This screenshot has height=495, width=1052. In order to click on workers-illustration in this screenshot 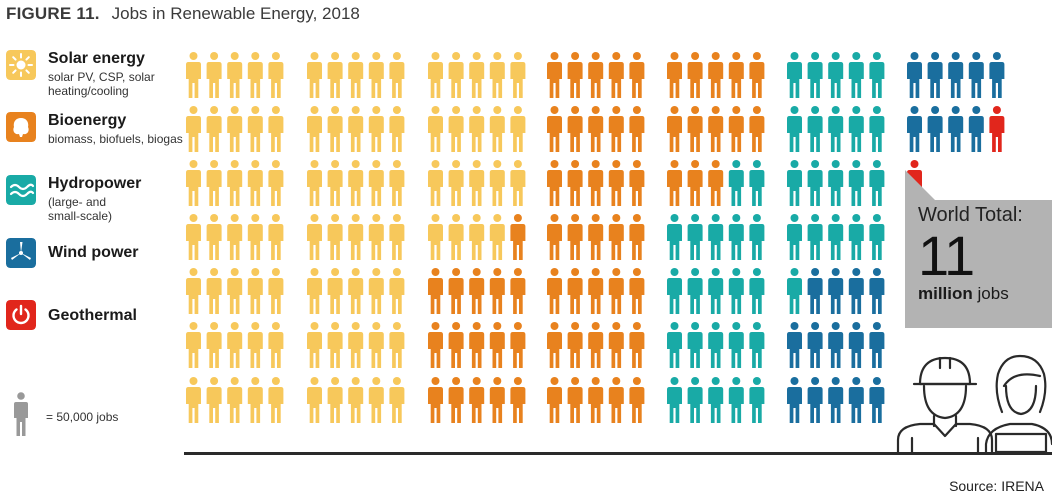, I will do `click(974, 403)`.